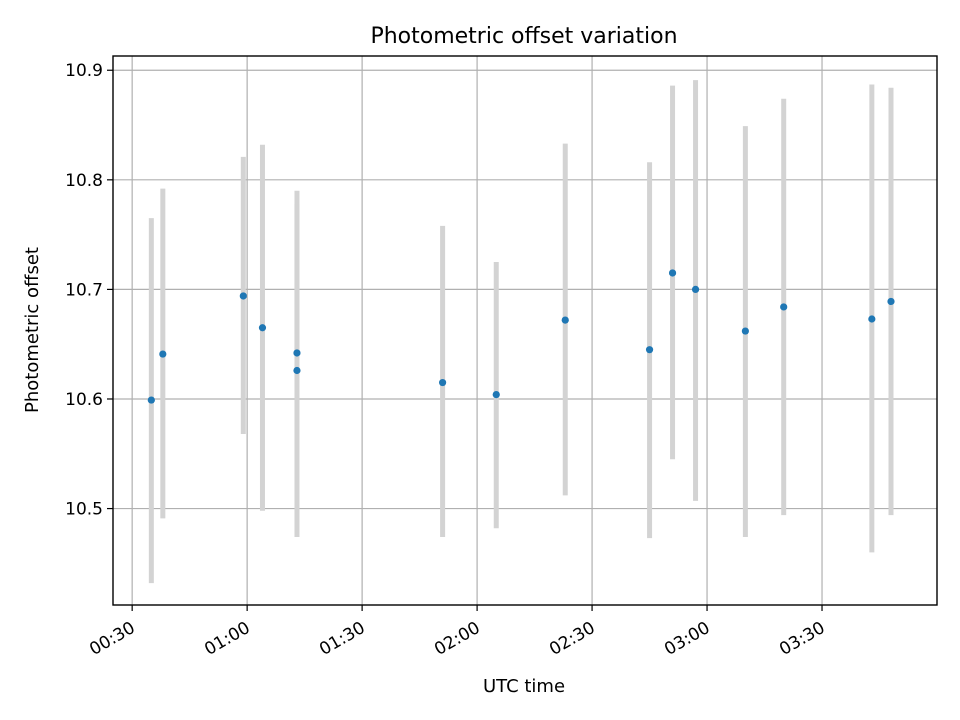 This screenshot has height=720, width=960. What do you see at coordinates (112, 639) in the screenshot?
I see `x-tick-label: 00:30` at bounding box center [112, 639].